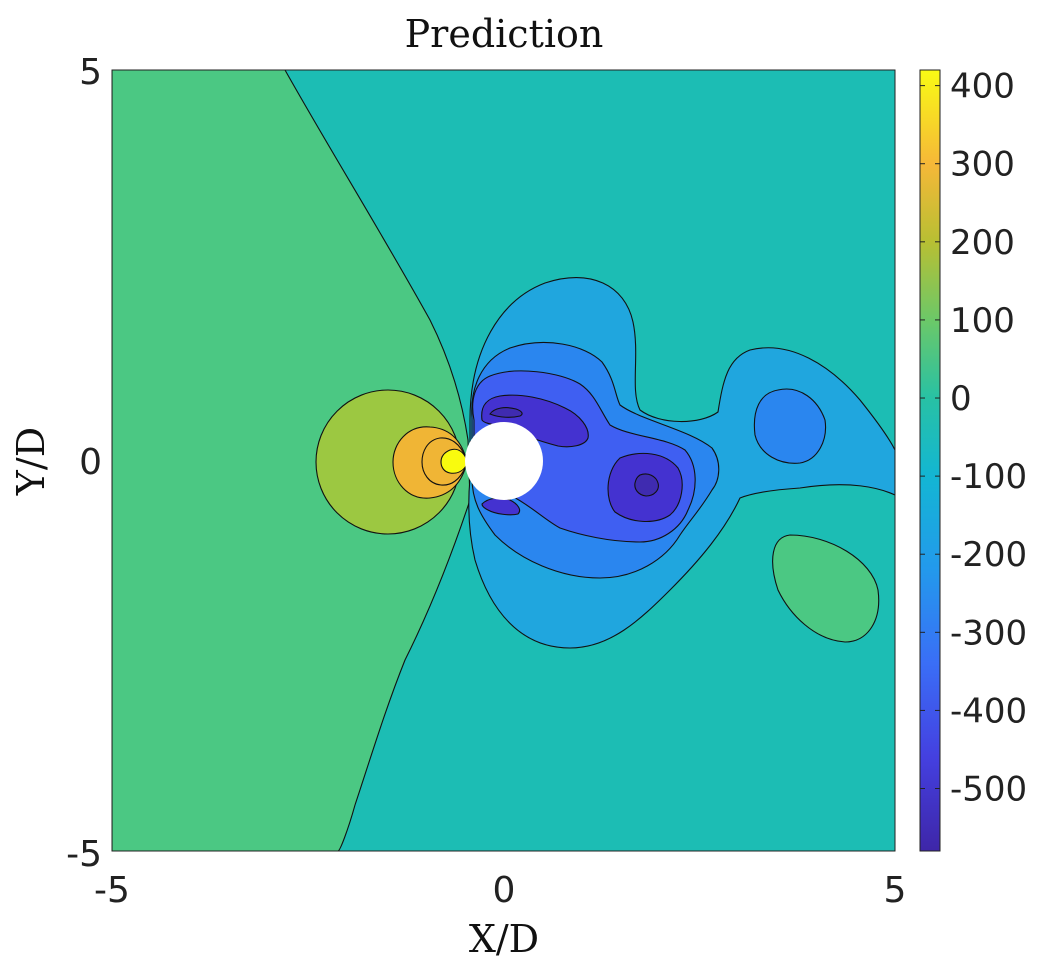 Image resolution: width=1052 pixels, height=966 pixels. I want to click on level-region-deep-violet-wake, so click(646, 485).